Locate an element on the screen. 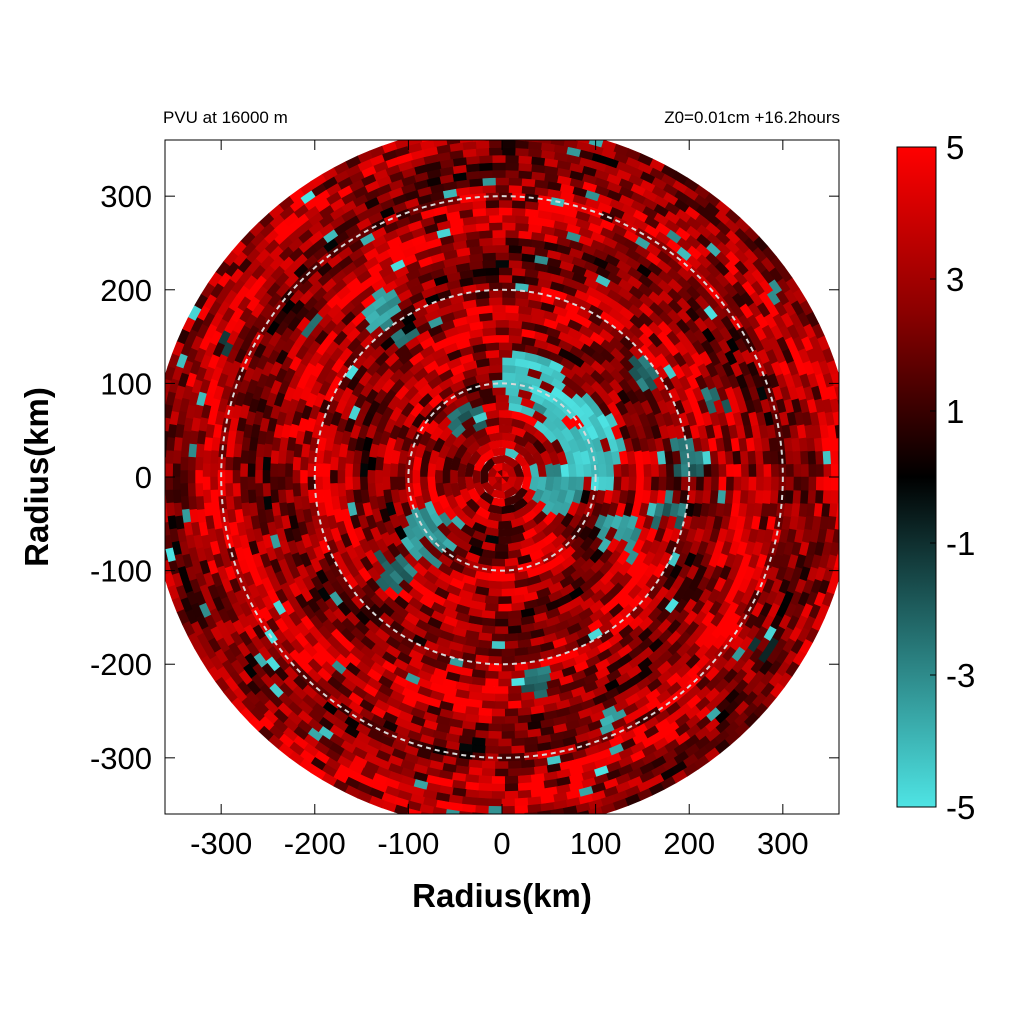 This screenshot has width=1024, height=1024. y-tick-label: -200 is located at coordinates (121, 664).